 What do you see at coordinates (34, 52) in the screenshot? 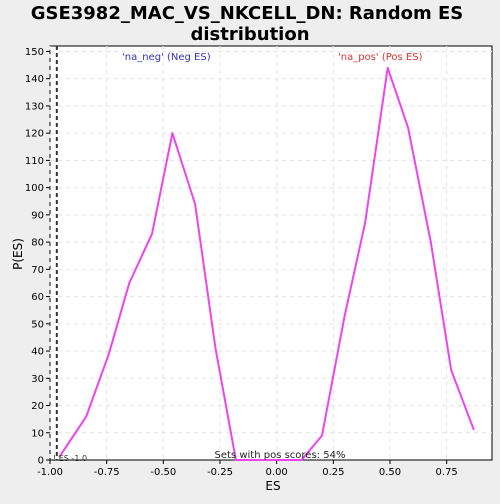
I see `y-tick-label: 150` at bounding box center [34, 52].